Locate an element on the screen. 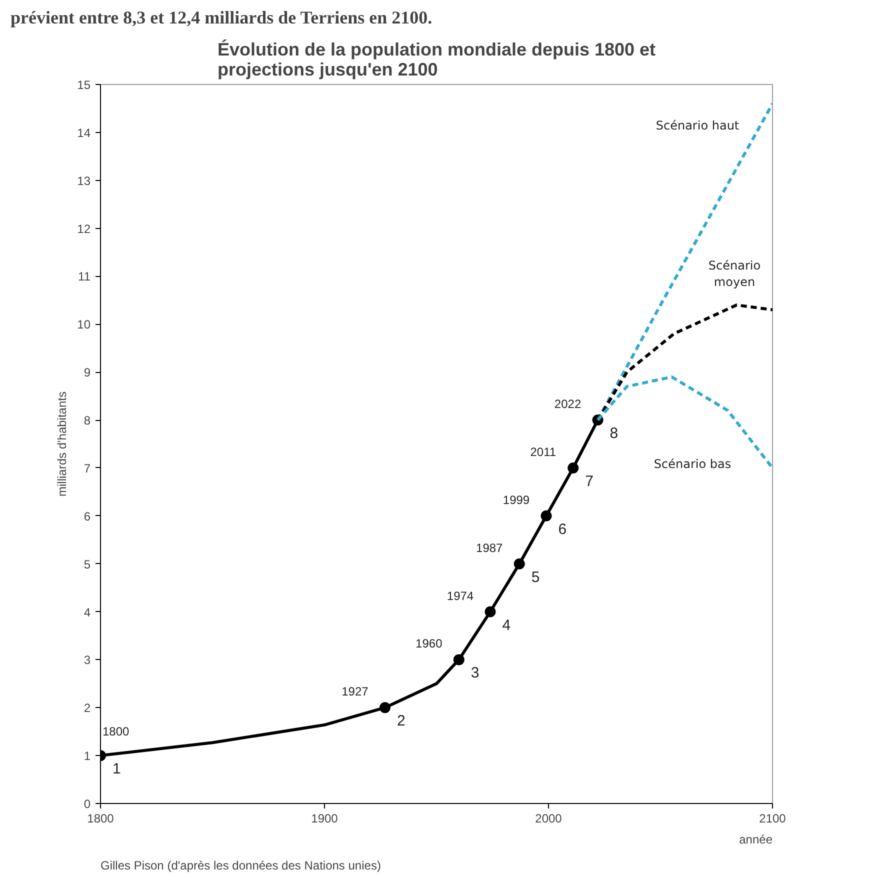 This screenshot has width=872, height=877. x-tick-label: 1800 is located at coordinates (100, 819).